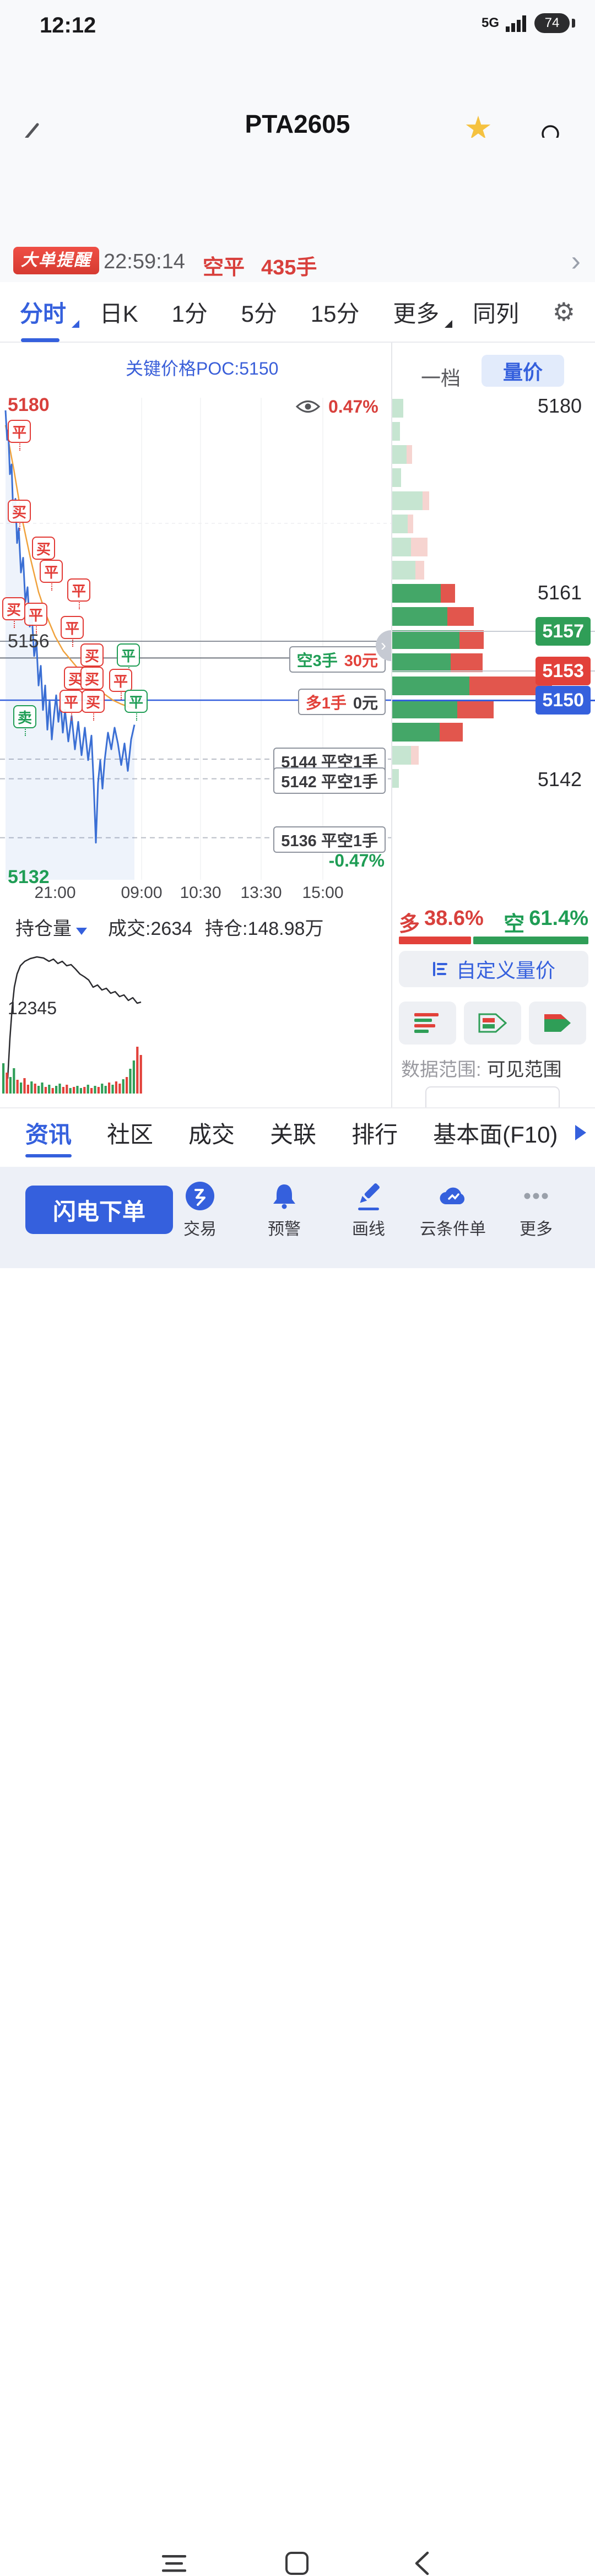  What do you see at coordinates (563, 311) in the screenshot?
I see `chart-settings-gear-icon: ⚙` at bounding box center [563, 311].